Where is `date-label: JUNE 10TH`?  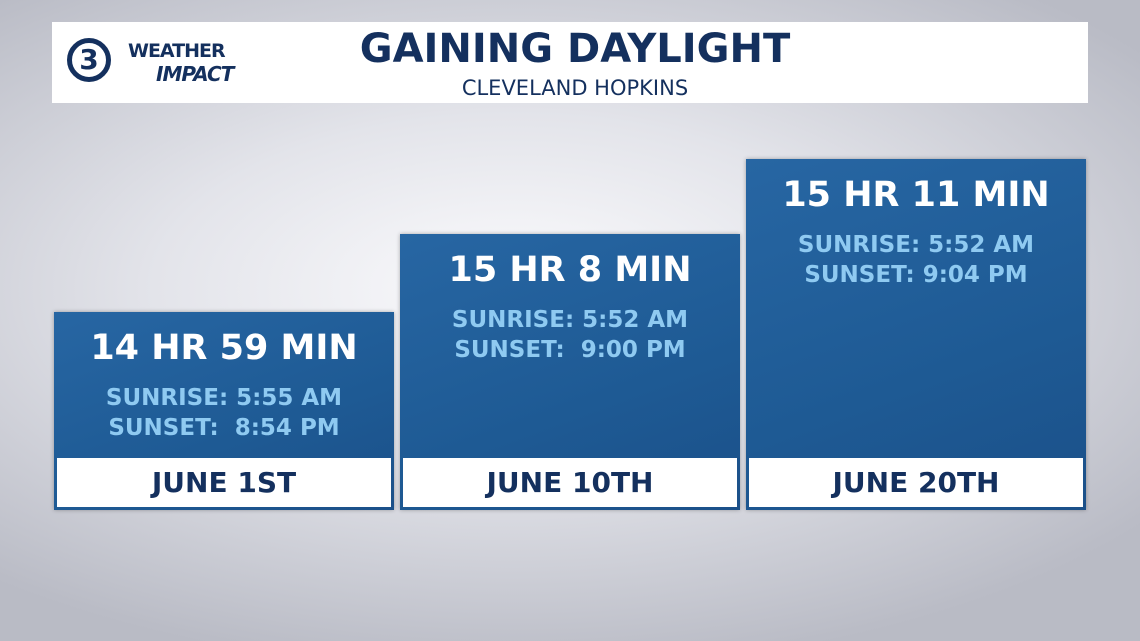 date-label: JUNE 10TH is located at coordinates (570, 482).